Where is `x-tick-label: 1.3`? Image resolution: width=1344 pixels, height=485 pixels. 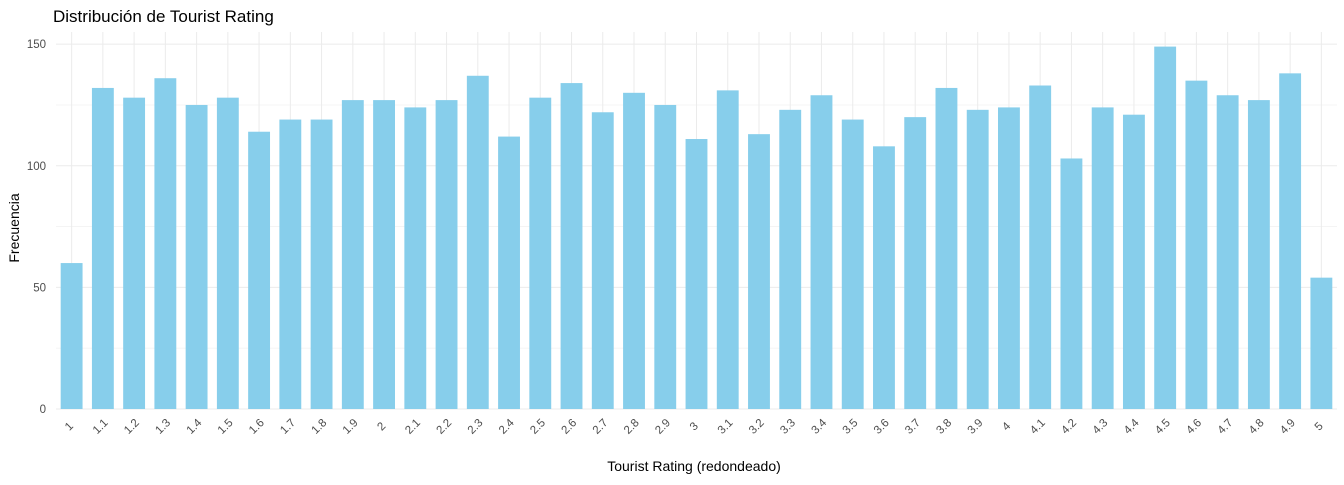
x-tick-label: 1.3 is located at coordinates (163, 427).